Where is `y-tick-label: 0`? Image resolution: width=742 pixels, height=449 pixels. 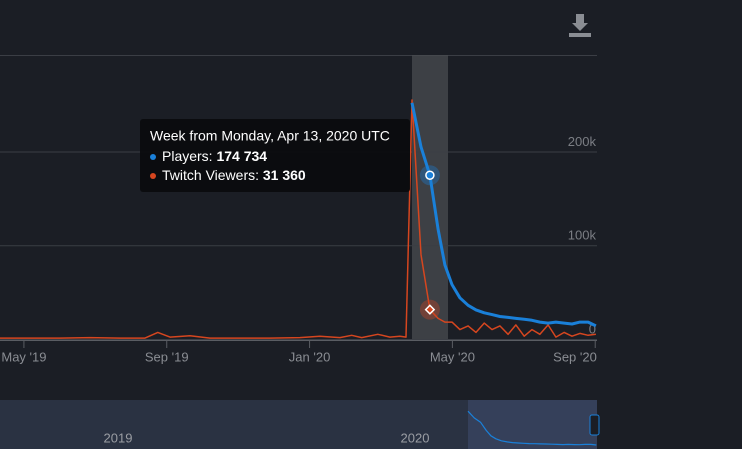 y-tick-label: 0 is located at coordinates (592, 328).